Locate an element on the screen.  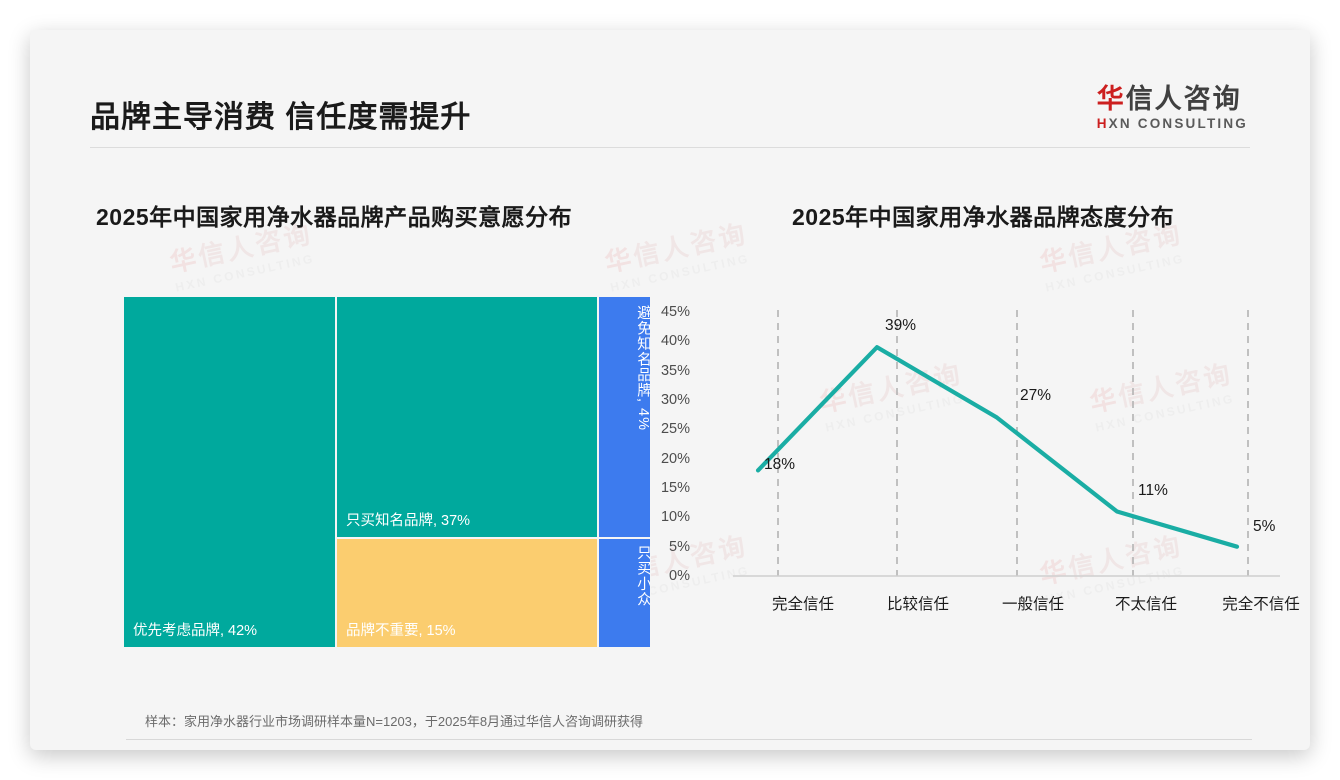
treemap-tile-niche-only: 只买小众 is located at coordinates (624, 593).